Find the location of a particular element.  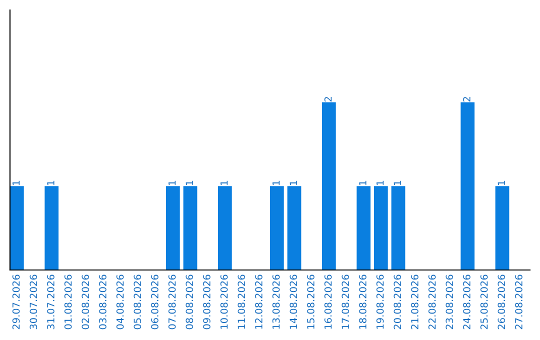

x-tick-label: 04.08.2026 is located at coordinates (120, 302).